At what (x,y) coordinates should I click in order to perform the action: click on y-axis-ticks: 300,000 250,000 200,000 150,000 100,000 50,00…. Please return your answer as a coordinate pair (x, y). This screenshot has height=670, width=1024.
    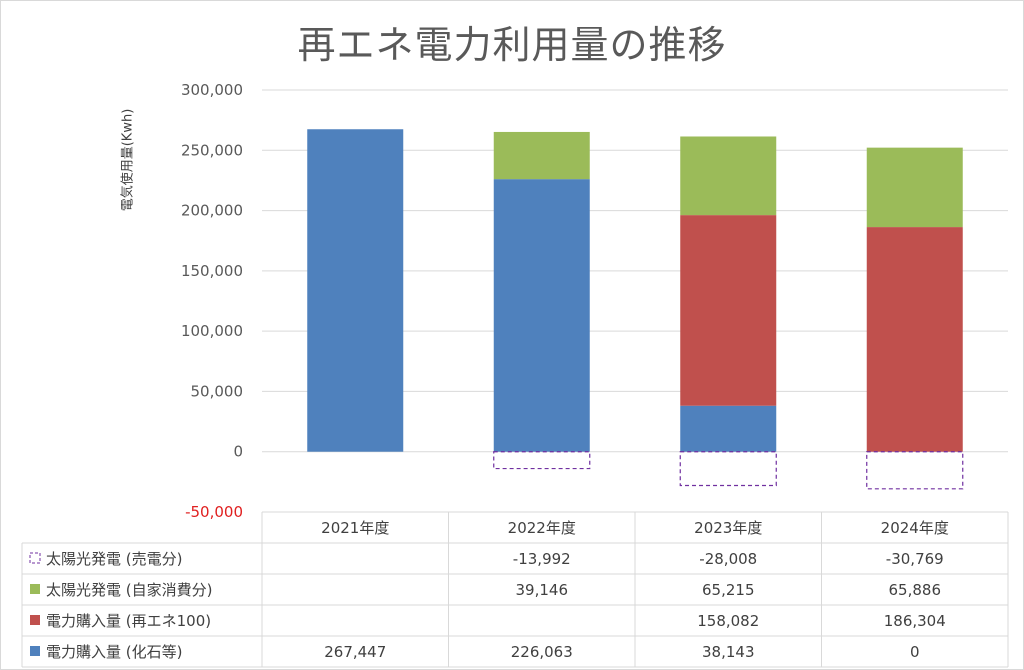
    Looking at the image, I should click on (212, 301).